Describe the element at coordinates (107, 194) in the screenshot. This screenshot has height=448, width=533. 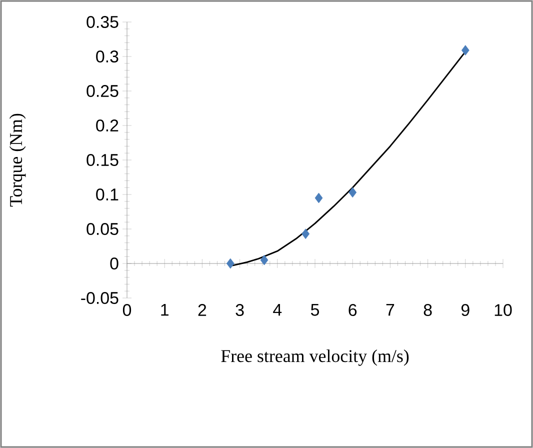
I see `y-tick-label: 0.1` at that location.